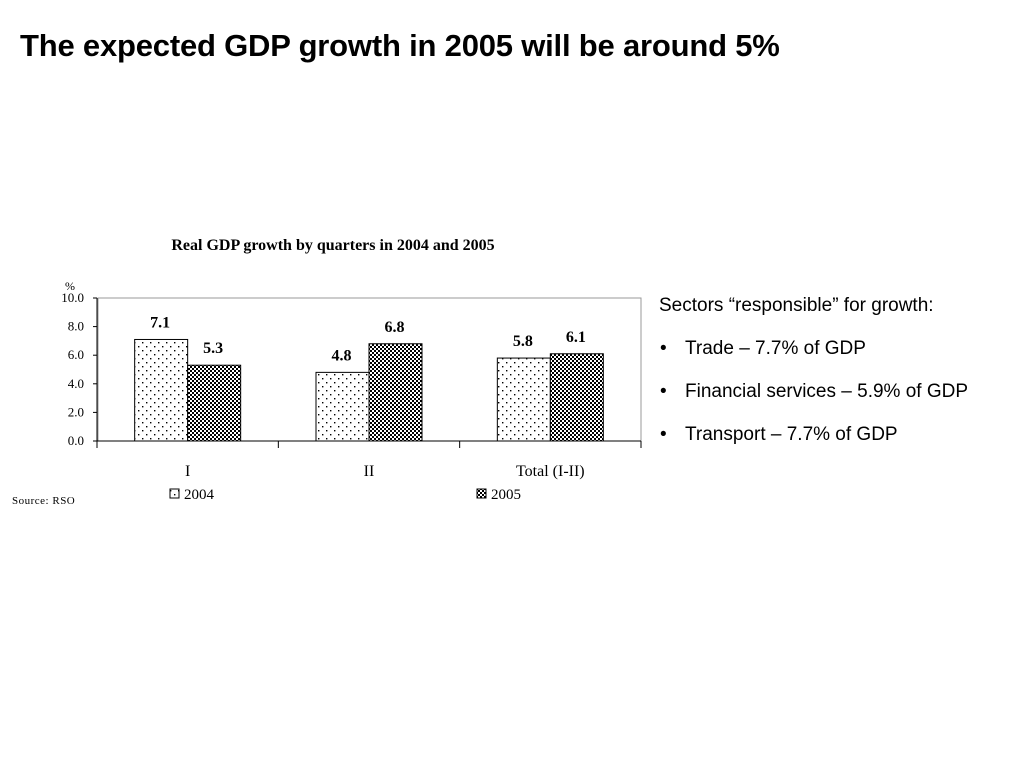 This screenshot has height=768, width=1024. I want to click on sector-item-transport: • Transport – 7.7% of GDP, so click(831, 435).